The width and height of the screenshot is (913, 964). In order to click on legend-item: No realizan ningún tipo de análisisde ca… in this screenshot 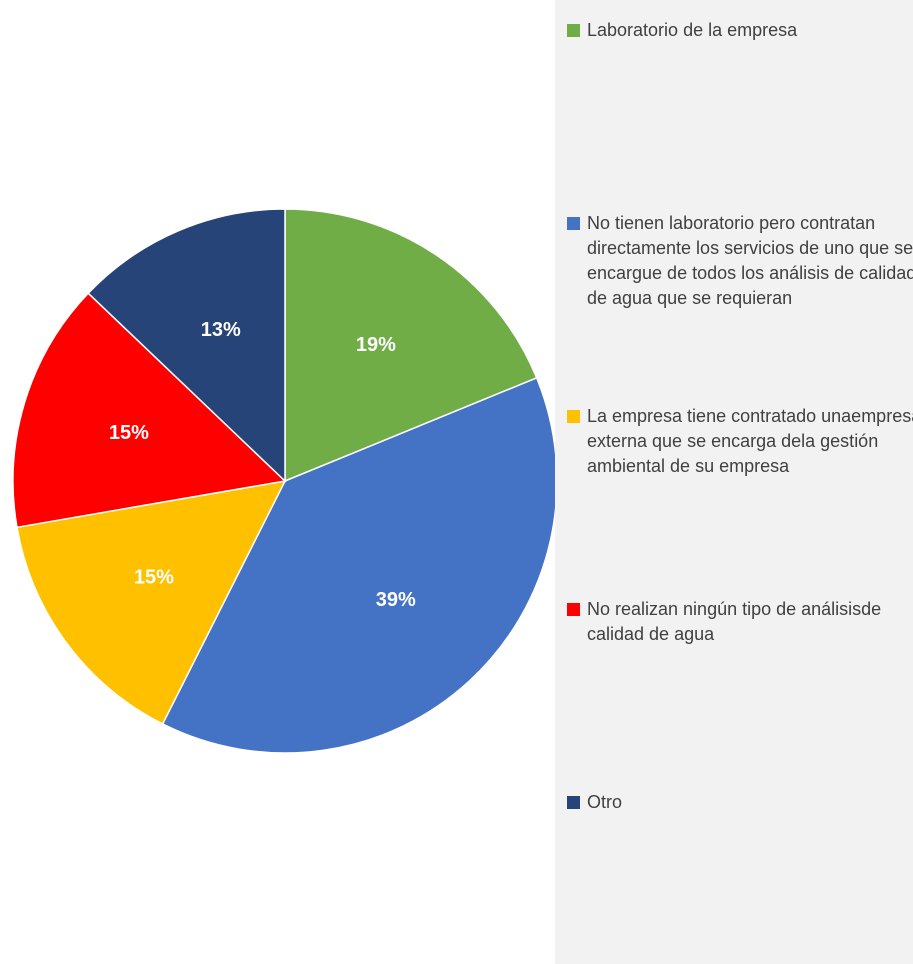, I will do `click(740, 622)`.